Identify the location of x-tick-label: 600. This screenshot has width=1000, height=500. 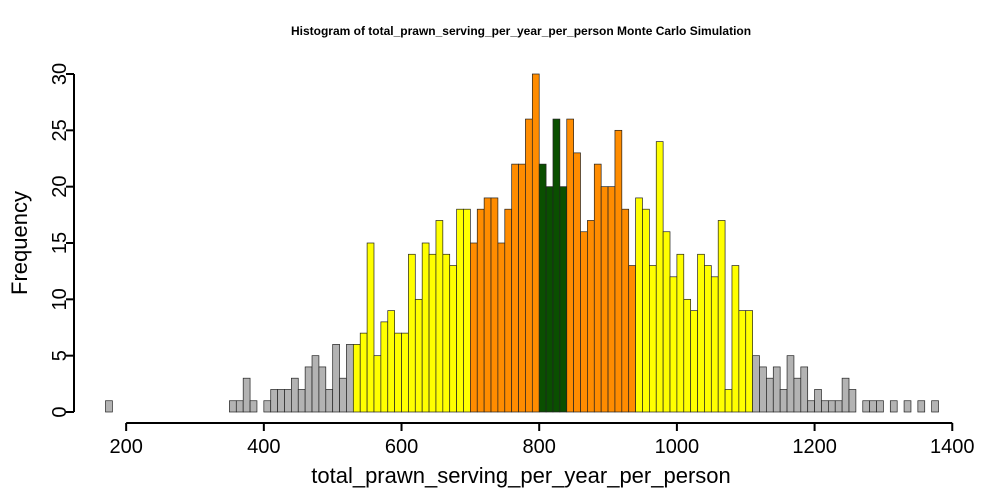
(401, 447).